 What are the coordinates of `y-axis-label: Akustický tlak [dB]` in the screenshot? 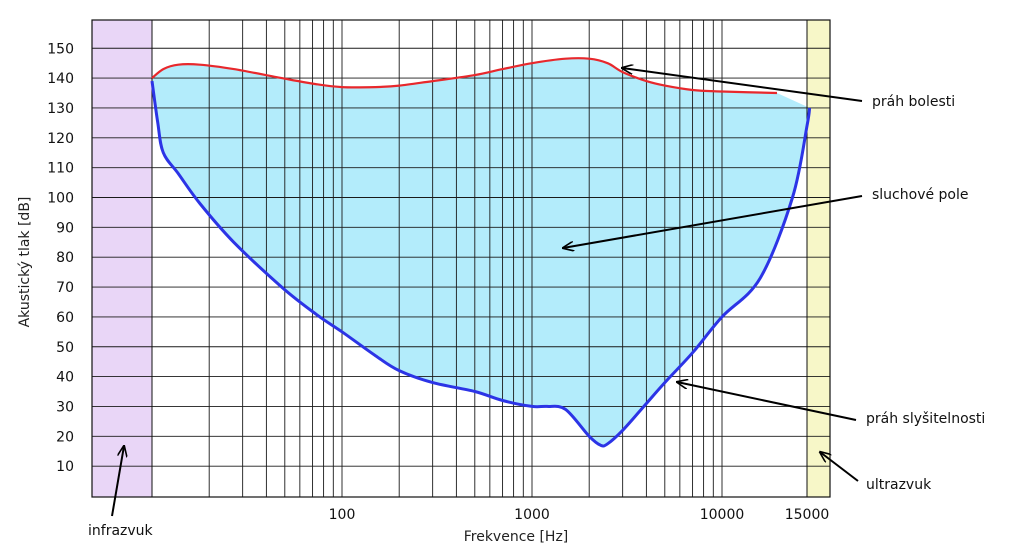 It's located at (25, 262).